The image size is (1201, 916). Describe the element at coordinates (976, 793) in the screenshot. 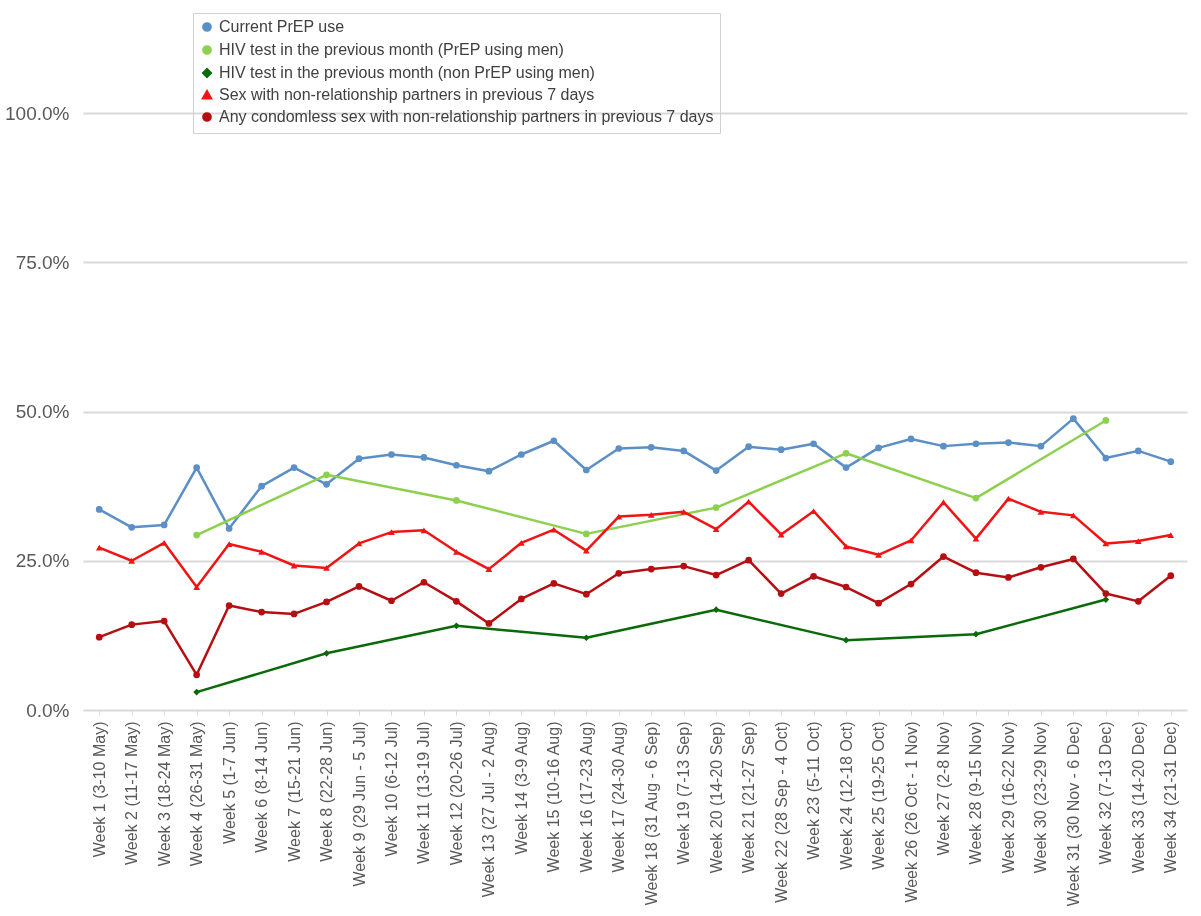

I see `x-tick-label: Week 28 (9-15 Nov)` at that location.